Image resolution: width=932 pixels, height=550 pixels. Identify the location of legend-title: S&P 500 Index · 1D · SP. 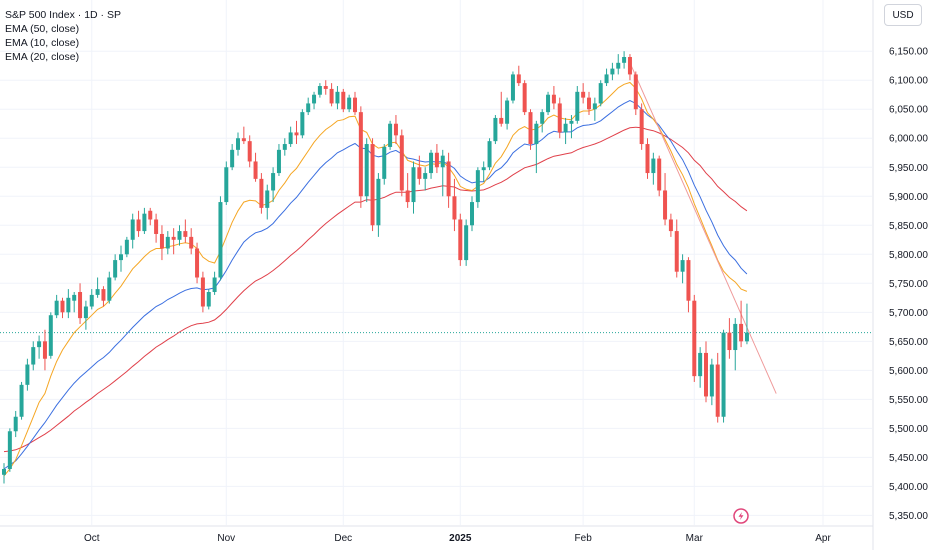
(63, 15).